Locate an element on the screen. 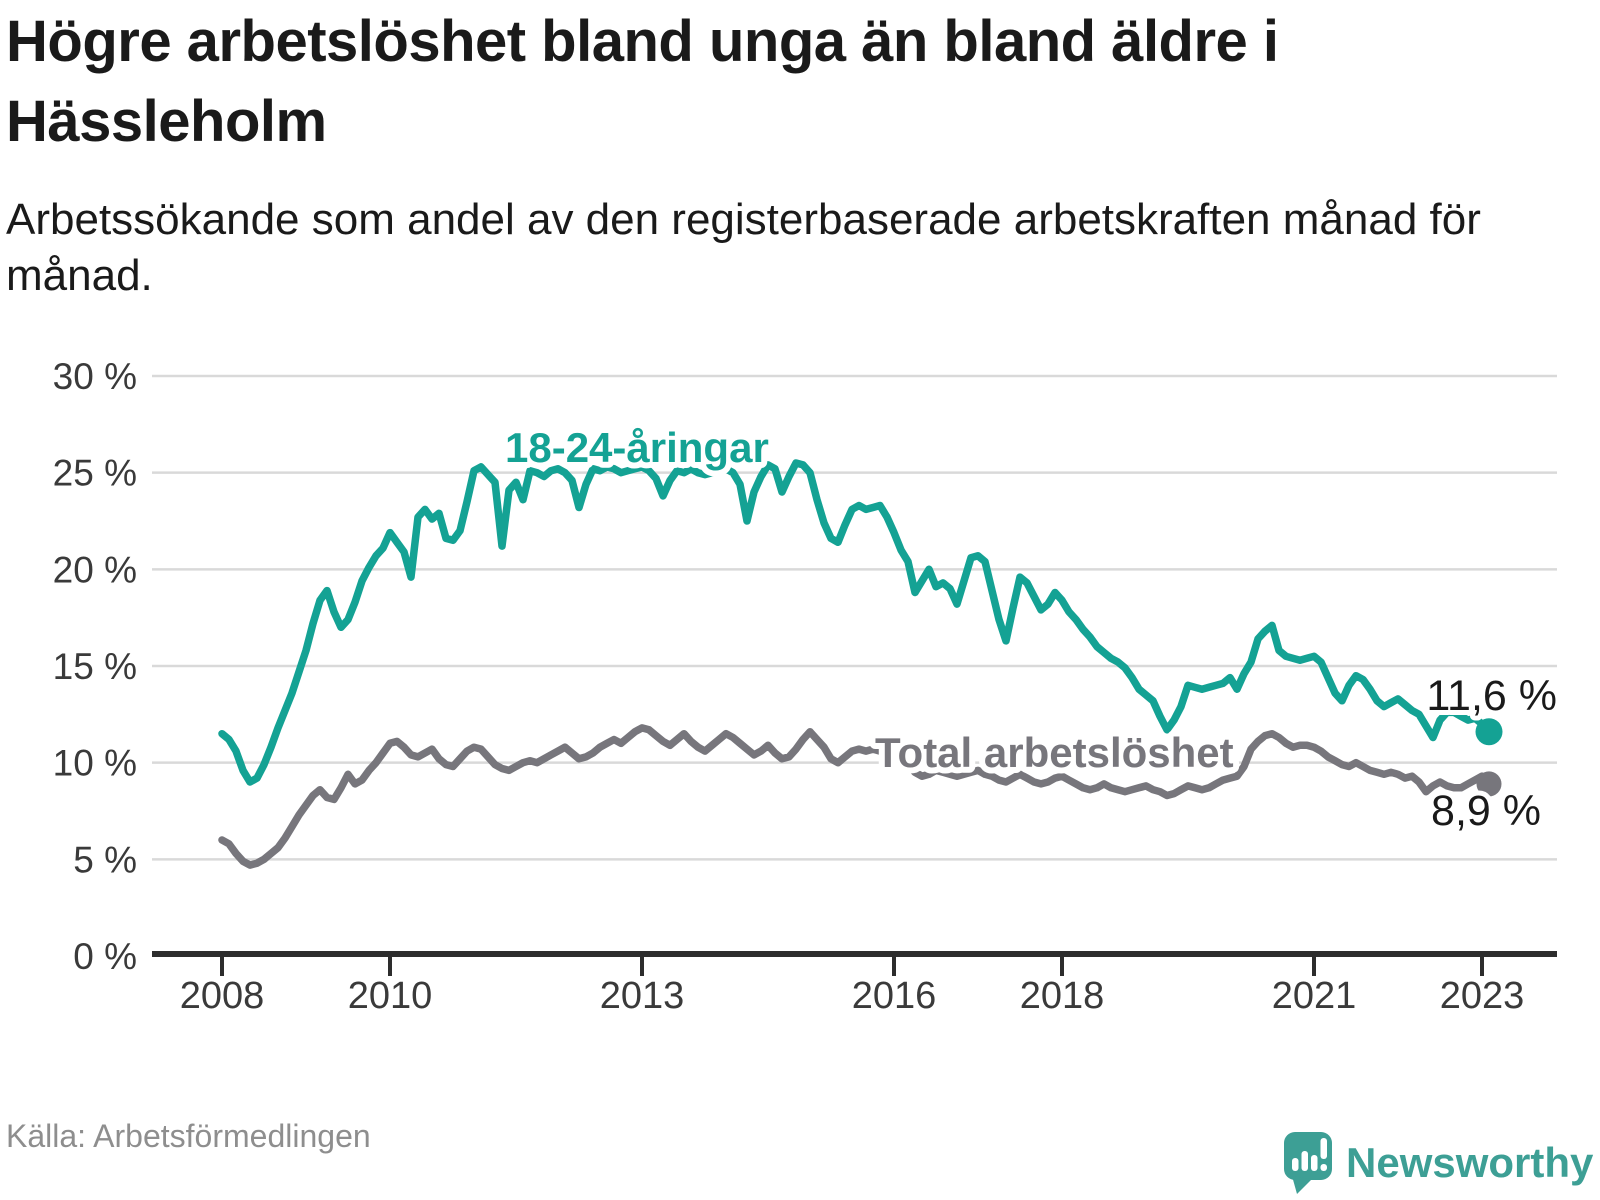  source-note: Källa: Arbetsförmedlingen is located at coordinates (188, 1136).